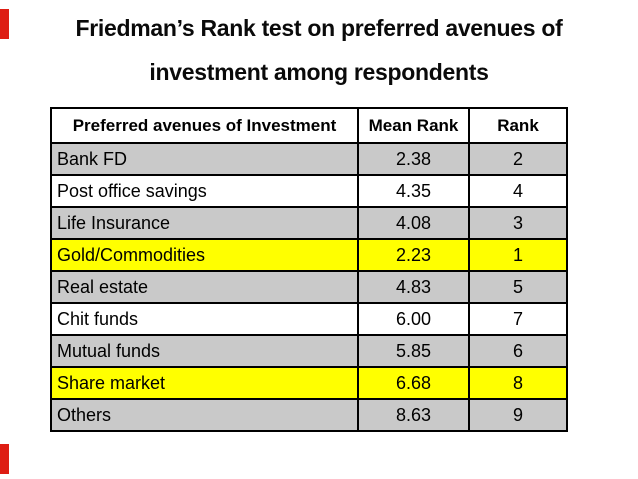  Describe the element at coordinates (413, 319) in the screenshot. I see `mean-rank-cell: 6.00` at that location.